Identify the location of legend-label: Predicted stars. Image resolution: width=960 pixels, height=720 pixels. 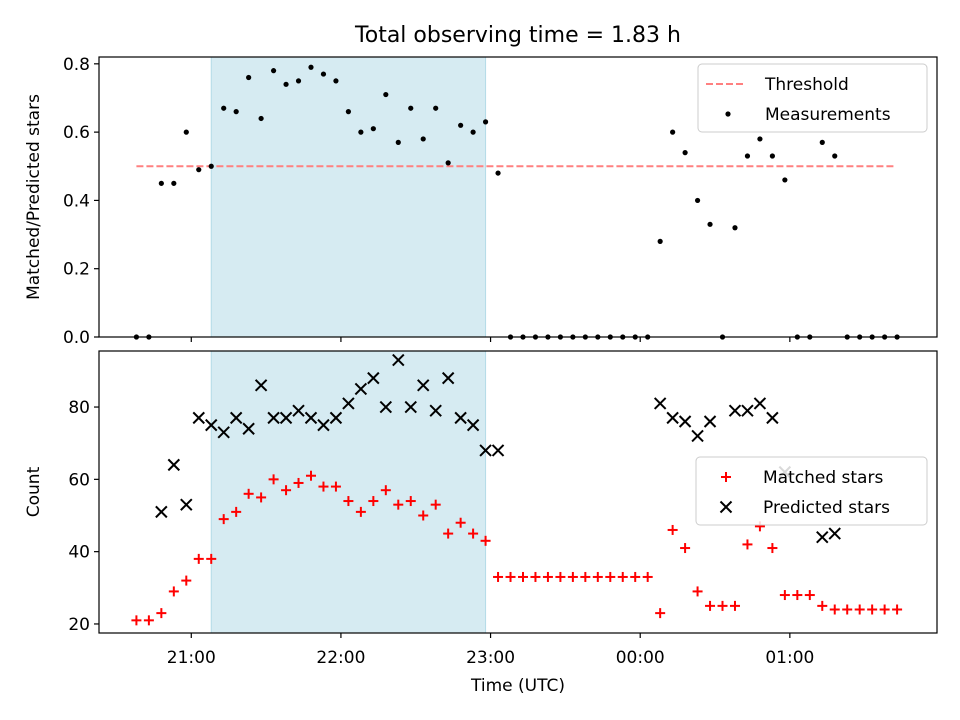
(826, 508).